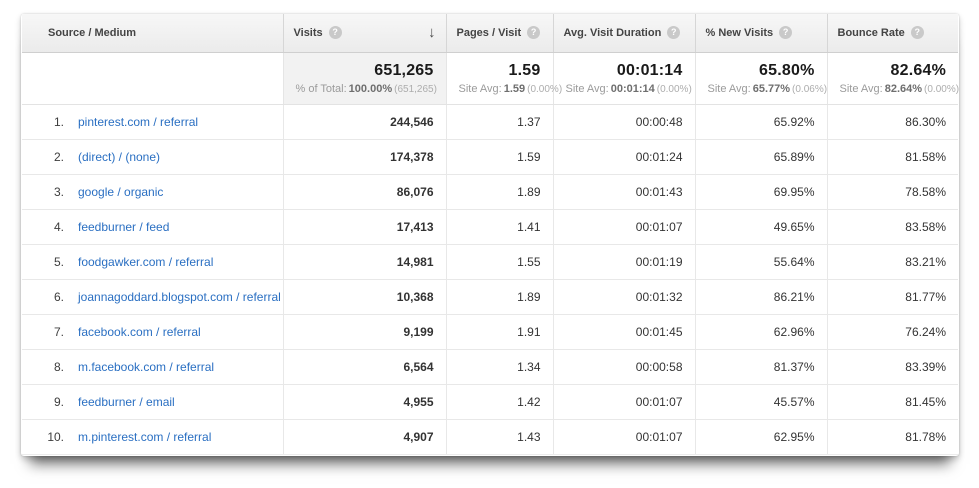 The image size is (979, 488). What do you see at coordinates (761, 122) in the screenshot?
I see `new-visits-cell: 65.92%` at bounding box center [761, 122].